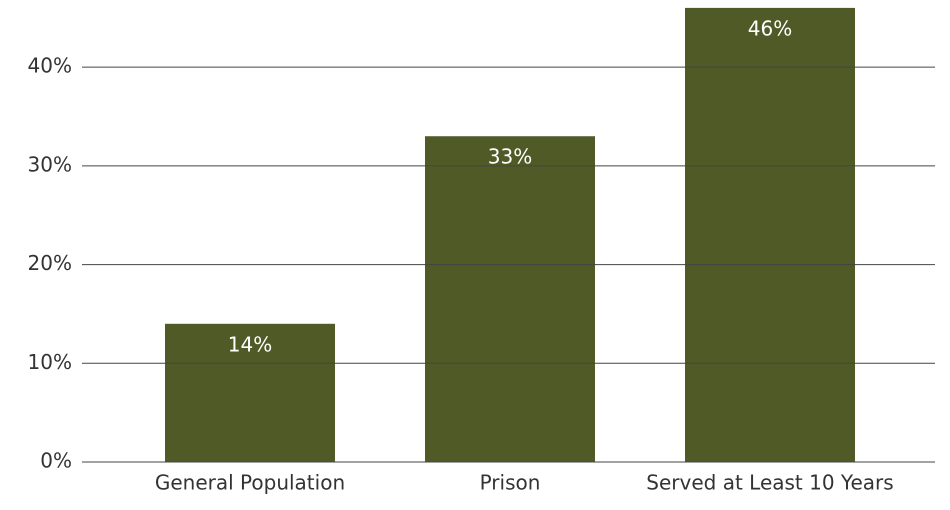 The height and width of the screenshot is (510, 950). What do you see at coordinates (250, 483) in the screenshot?
I see `x-tick-label: General Population` at bounding box center [250, 483].